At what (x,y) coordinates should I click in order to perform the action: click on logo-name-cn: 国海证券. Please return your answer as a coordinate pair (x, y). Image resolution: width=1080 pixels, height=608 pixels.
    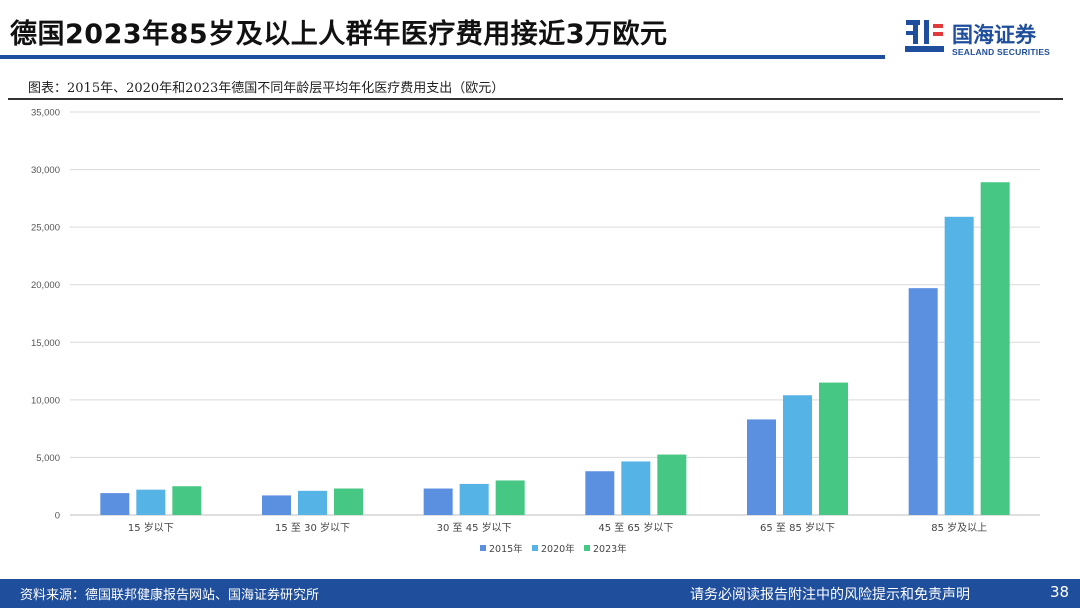
    Looking at the image, I should click on (994, 35).